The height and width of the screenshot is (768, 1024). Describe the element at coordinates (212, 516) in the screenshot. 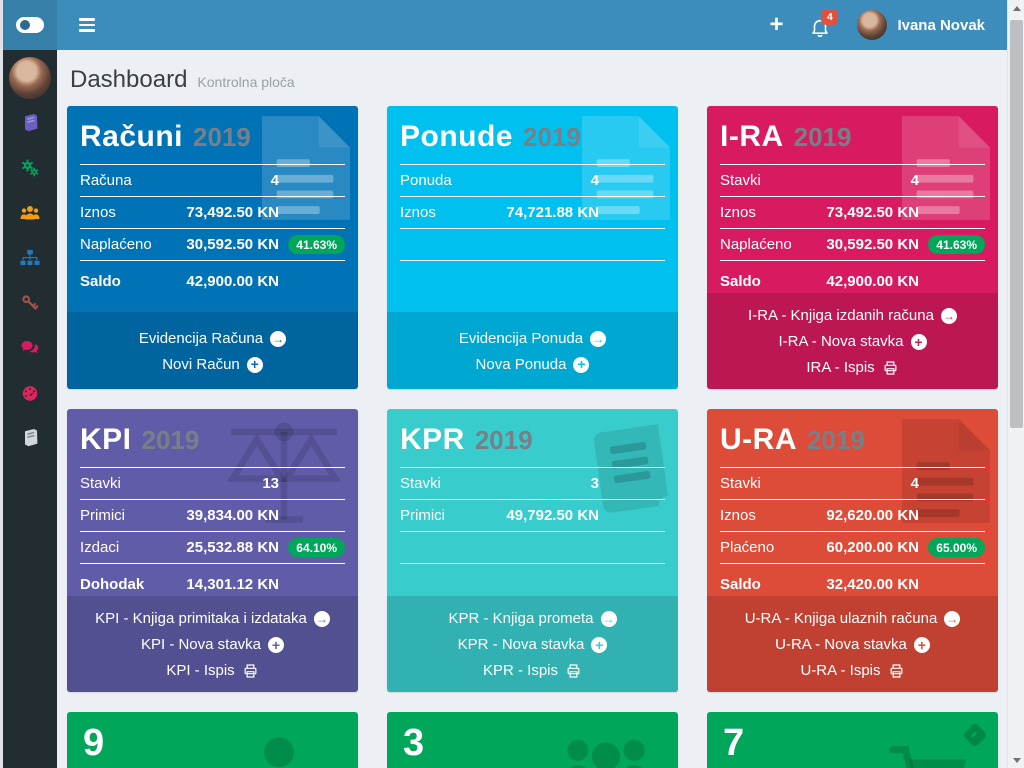

I see `stat-row: Primici 39,834.00 KN` at that location.